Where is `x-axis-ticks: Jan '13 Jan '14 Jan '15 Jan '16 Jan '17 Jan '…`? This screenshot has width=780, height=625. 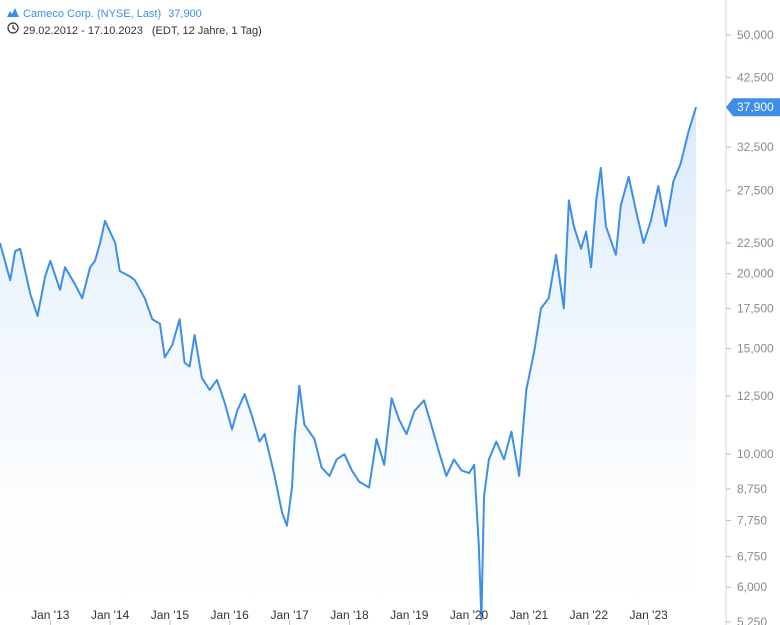
x-axis-ticks: Jan '13 Jan '14 Jan '15 Jan '16 Jan '17 Jan '… is located at coordinates (349, 616).